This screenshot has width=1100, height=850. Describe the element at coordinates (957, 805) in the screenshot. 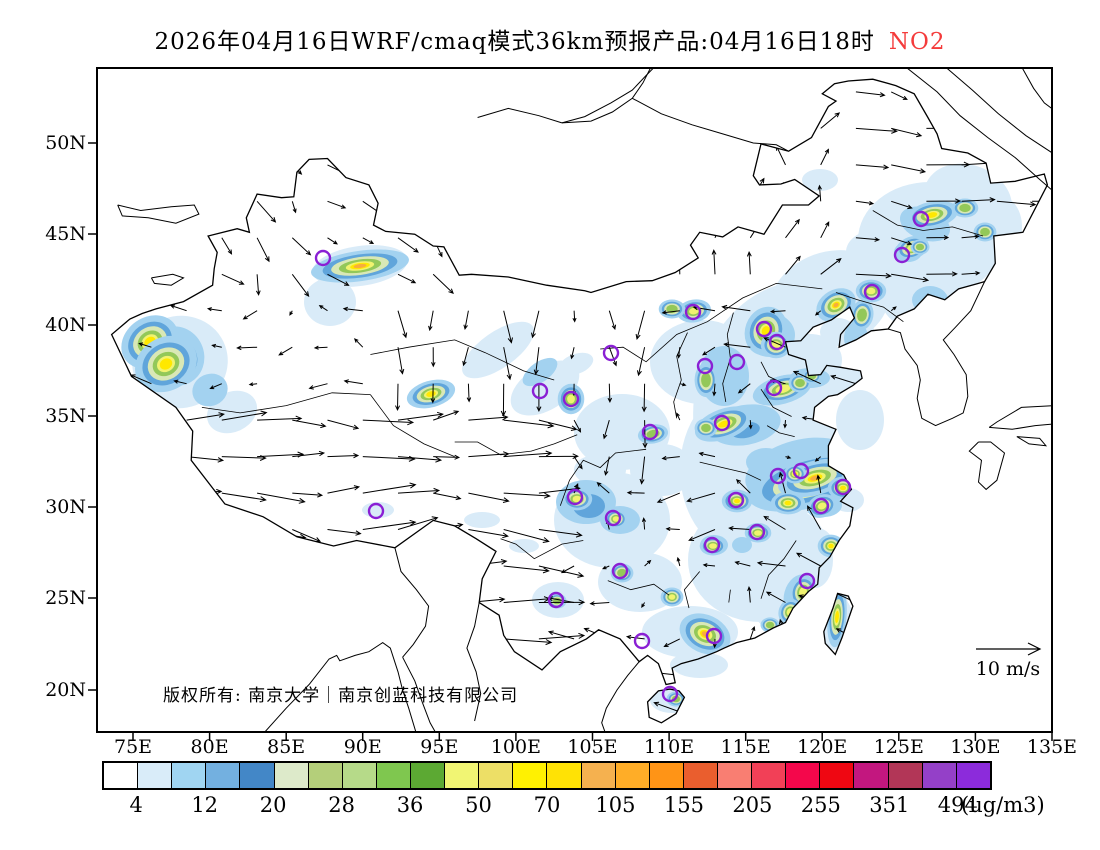

I see `colorbar-tick-label: 494` at that location.